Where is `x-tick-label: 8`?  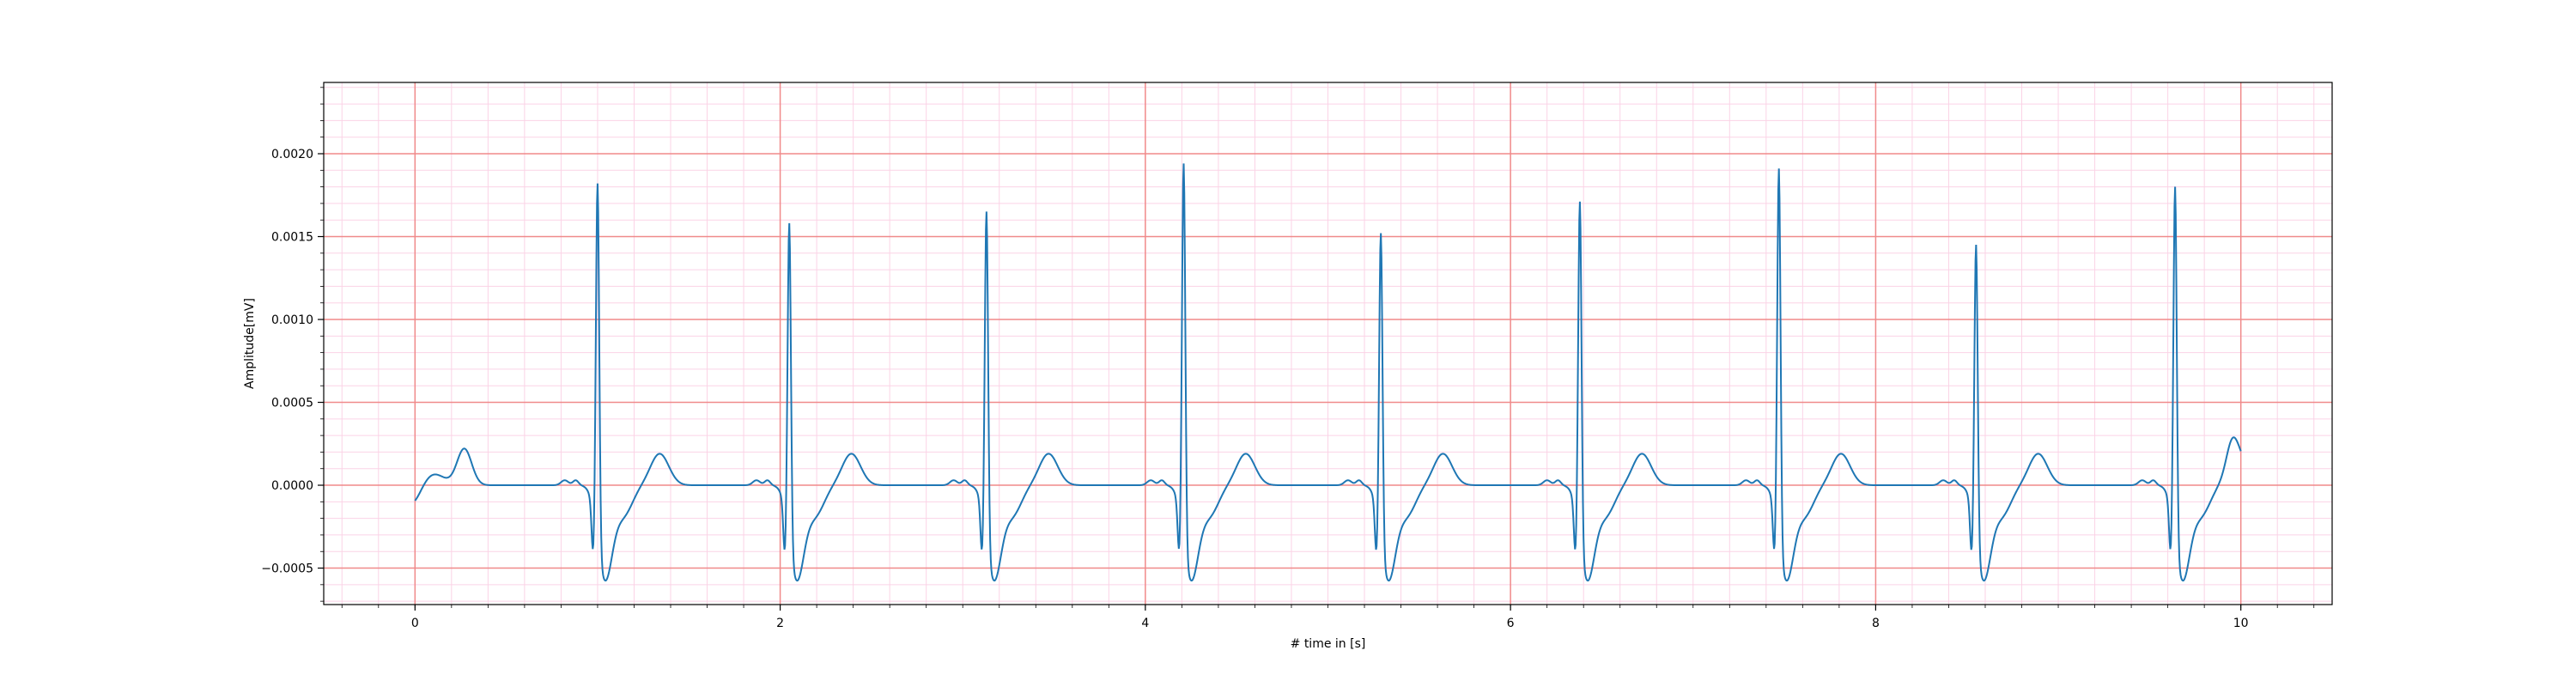
x-tick-label: 8 is located at coordinates (1876, 623).